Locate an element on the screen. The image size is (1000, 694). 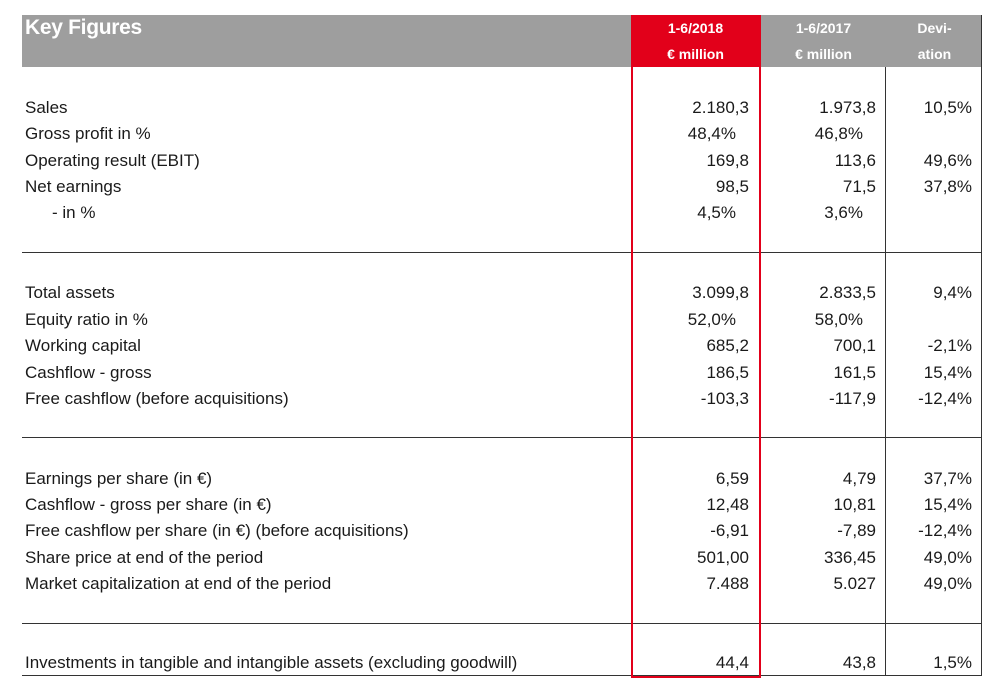
row-label: Cashflow - gross per share (in €) is located at coordinates (148, 504).